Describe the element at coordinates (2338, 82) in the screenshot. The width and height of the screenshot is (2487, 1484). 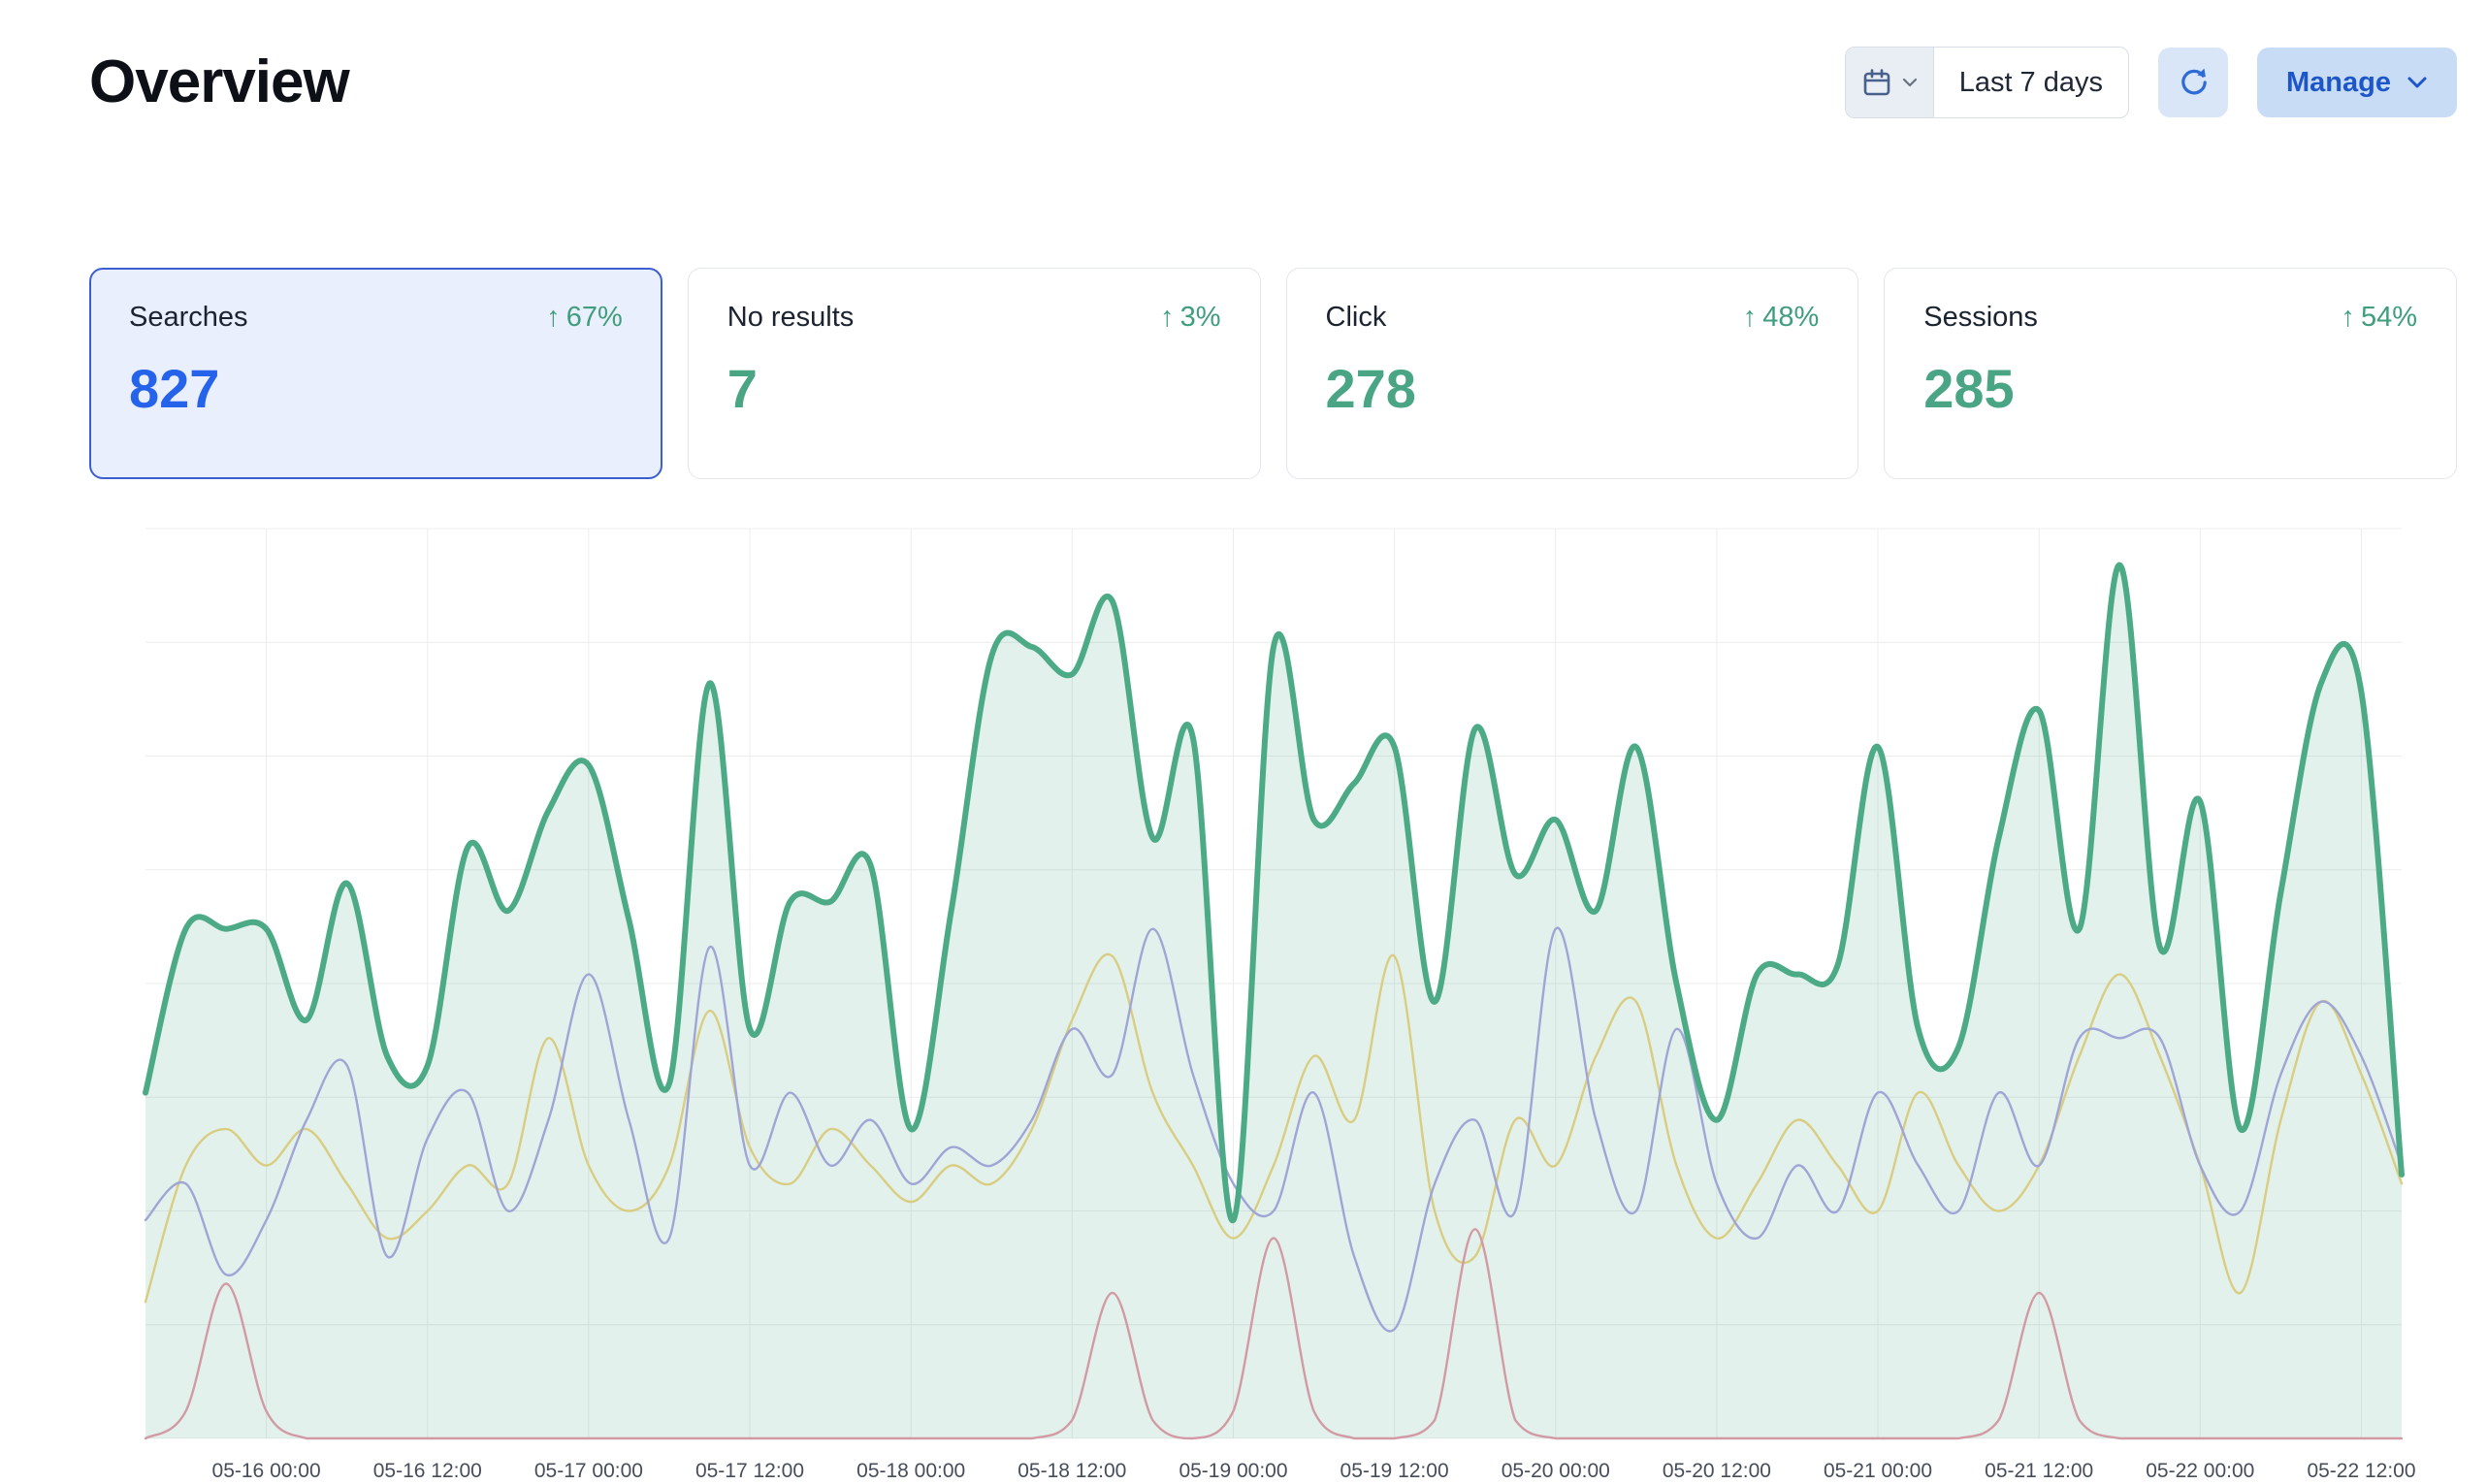
I see `manage-button-label: Manage` at that location.